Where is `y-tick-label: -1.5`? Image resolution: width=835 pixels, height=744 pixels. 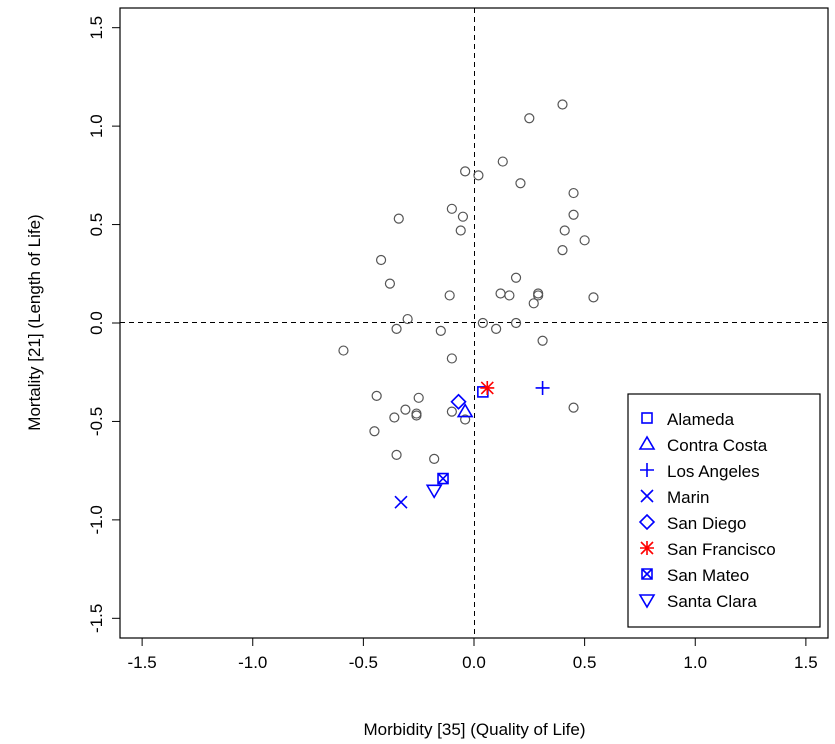
y-tick-label: -1.5 is located at coordinates (96, 618).